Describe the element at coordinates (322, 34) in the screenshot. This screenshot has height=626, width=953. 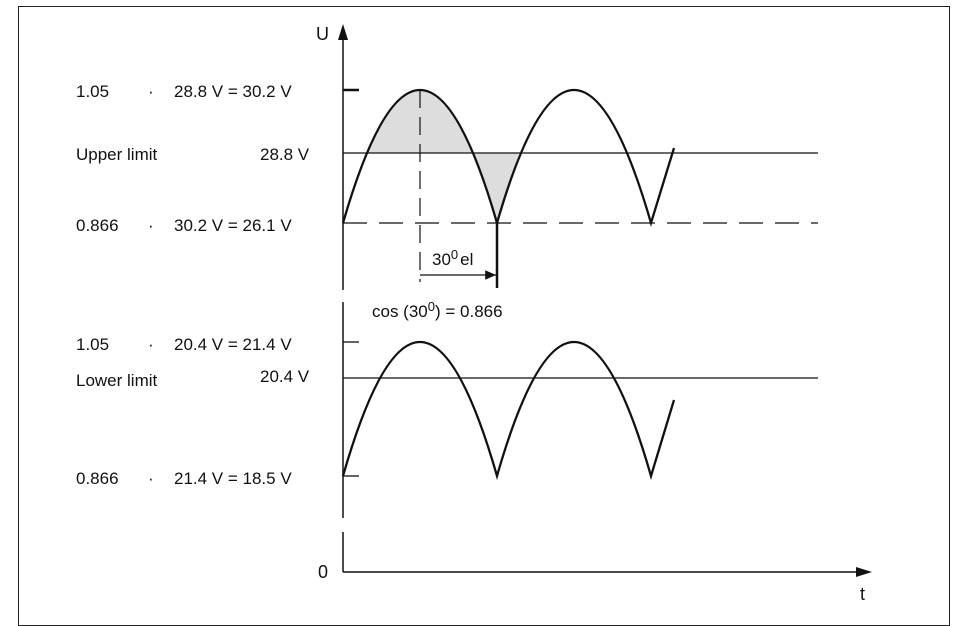
I see `y-axis-label: U` at that location.